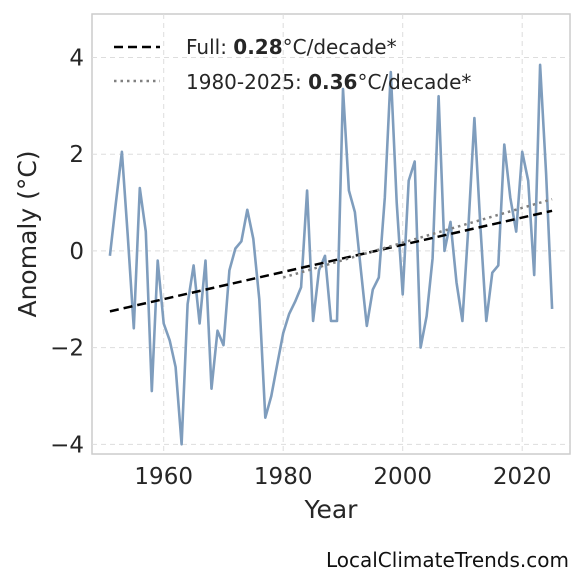 The width and height of the screenshot is (585, 580). I want to click on legend-full-suffix: °C/decade*, so click(340, 47).